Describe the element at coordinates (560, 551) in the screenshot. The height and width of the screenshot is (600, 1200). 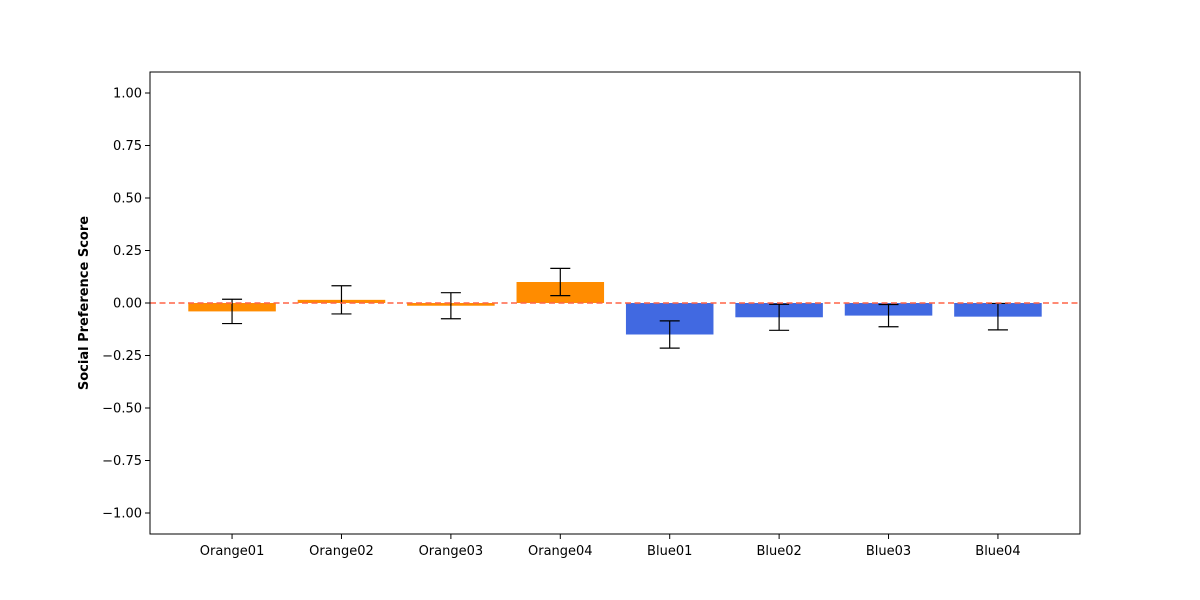
I see `x-tick-label: Orange04` at that location.